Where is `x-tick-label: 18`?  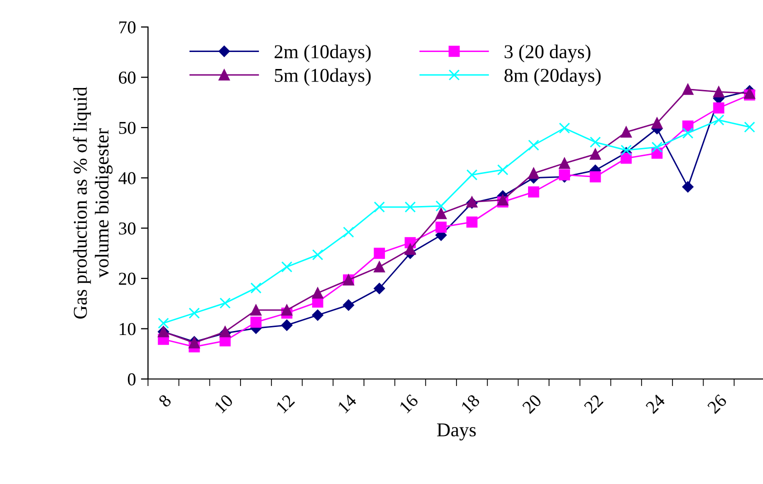 x-tick-label: 18 is located at coordinates (470, 404).